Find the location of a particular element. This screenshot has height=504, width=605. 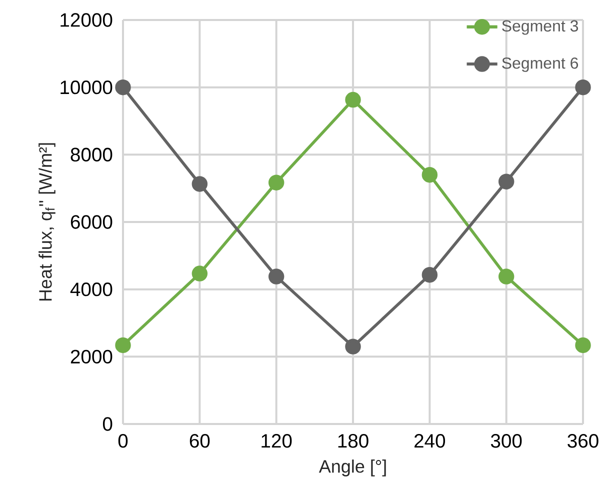

y-tick-label: 12000 is located at coordinates (86, 20).